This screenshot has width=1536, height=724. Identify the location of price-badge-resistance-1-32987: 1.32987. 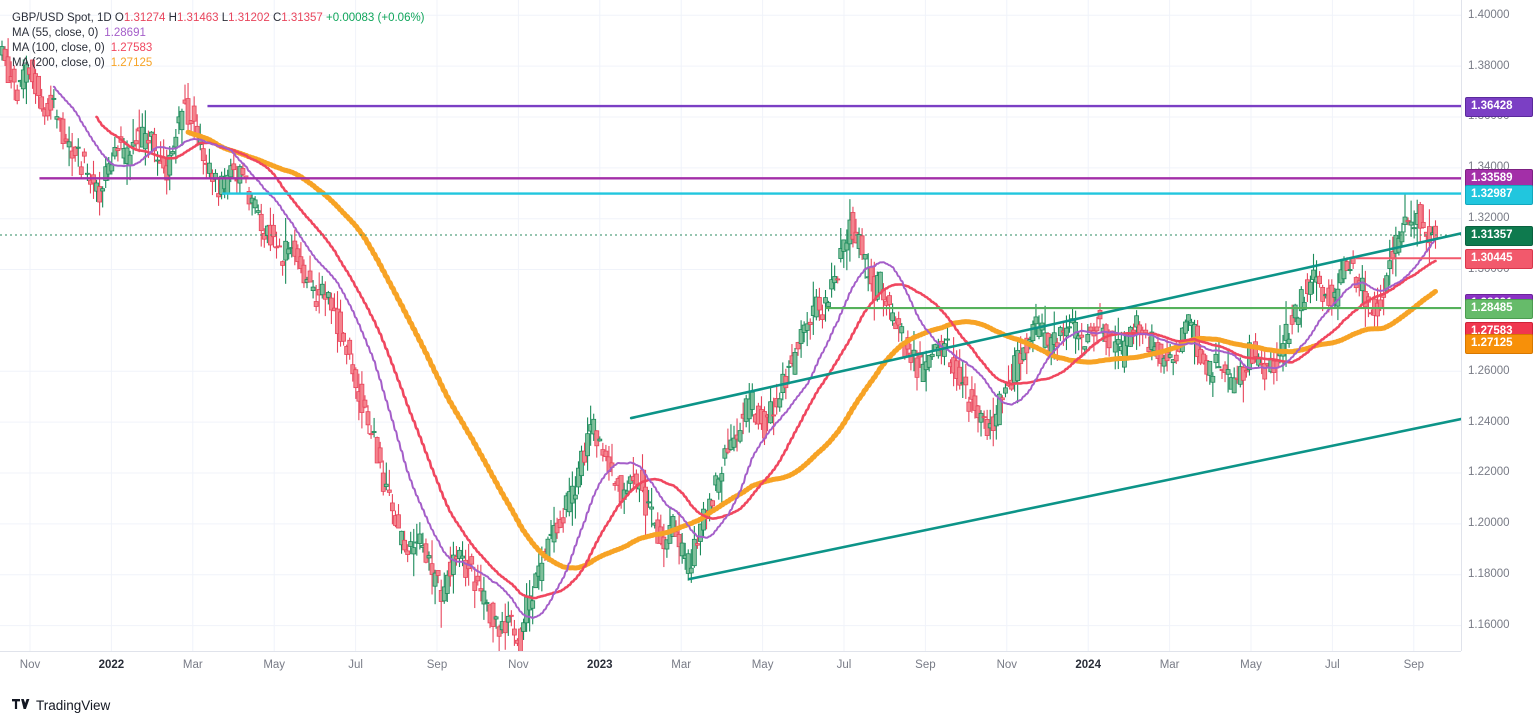
(1499, 194).